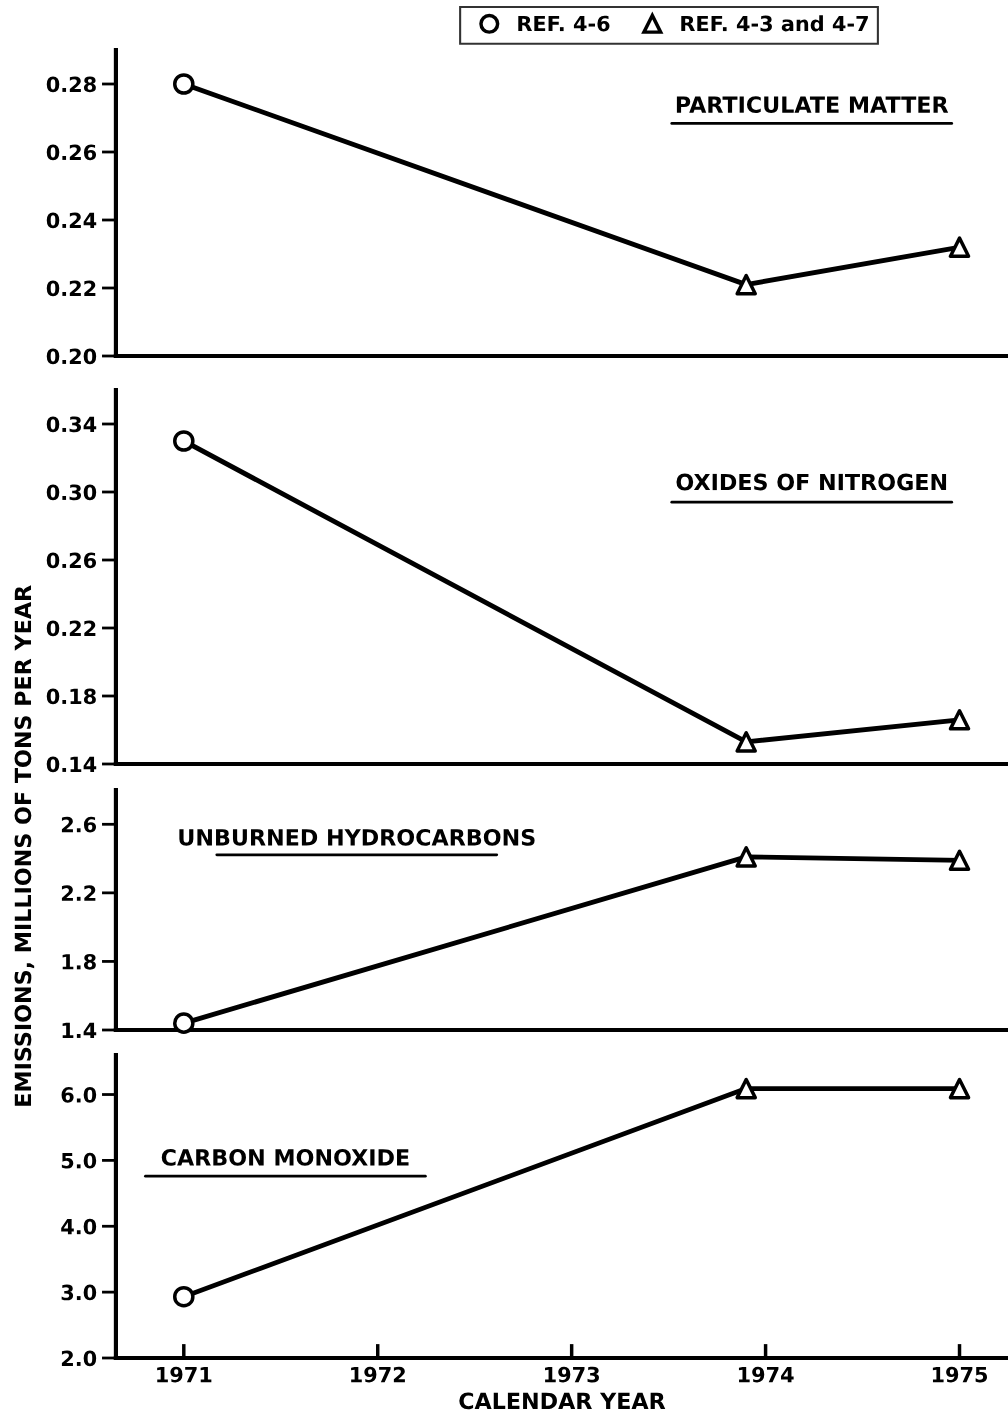 This screenshot has height=1426, width=1008. Describe the element at coordinates (774, 23) in the screenshot. I see `legend-label: REF. 4-3 and 4-7` at that location.